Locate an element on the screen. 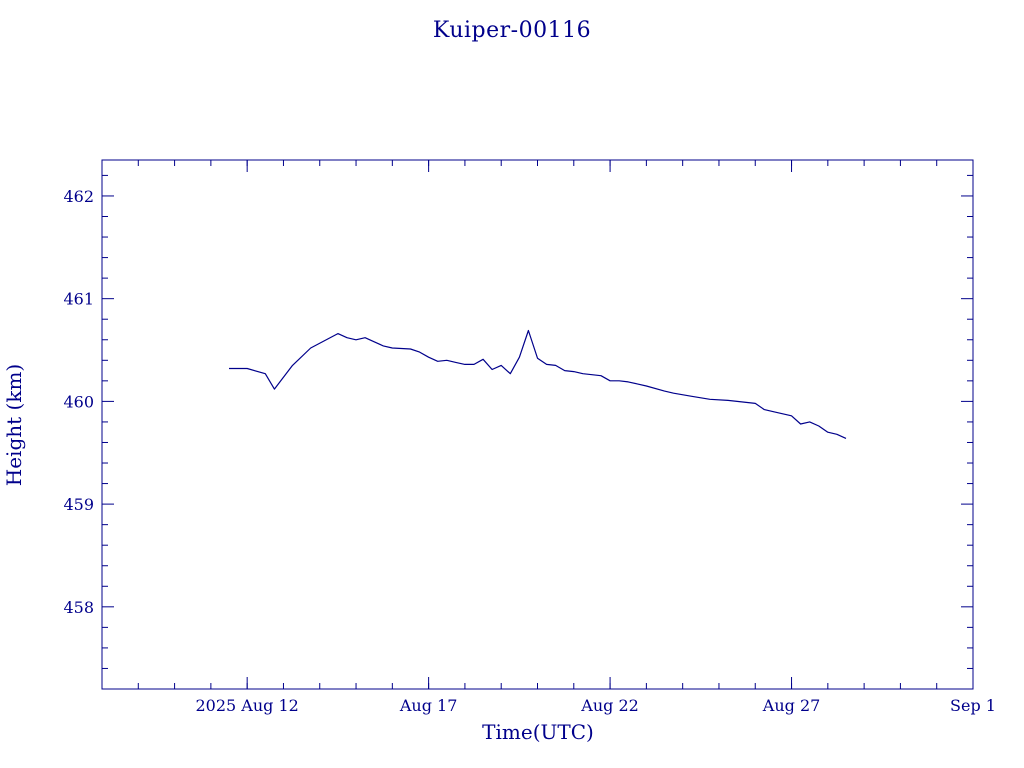  x-axis-label: Time(UTC) is located at coordinates (538, 732).